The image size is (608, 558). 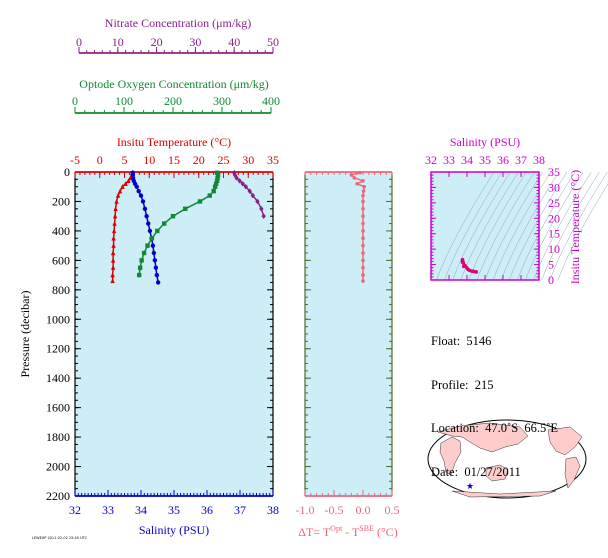 I want to click on ts-ytick-label: 0, so click(x=551, y=280).